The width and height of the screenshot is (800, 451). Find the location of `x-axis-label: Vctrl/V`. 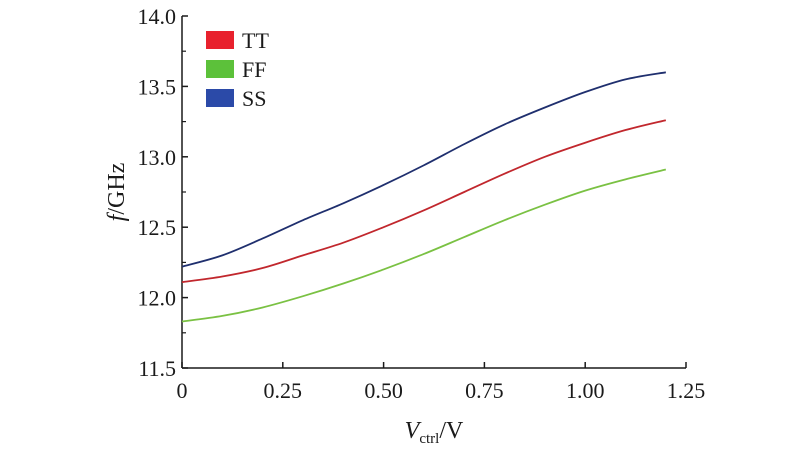

x-axis-label: Vctrl/V is located at coordinates (434, 432).